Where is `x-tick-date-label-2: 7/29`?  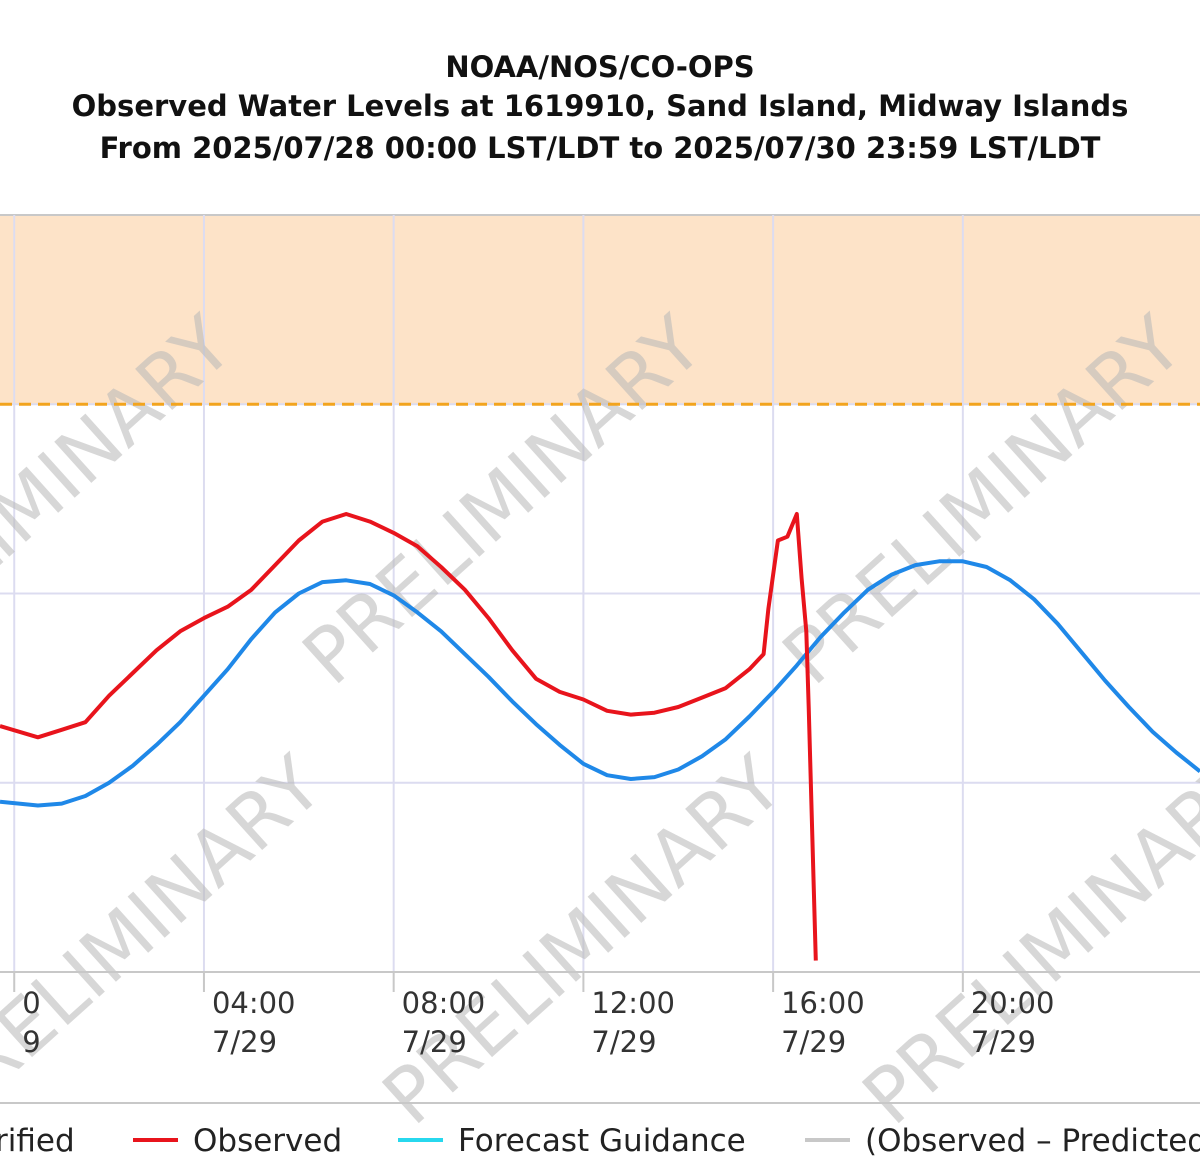
x-tick-date-label-2: 7/29 is located at coordinates (434, 1042).